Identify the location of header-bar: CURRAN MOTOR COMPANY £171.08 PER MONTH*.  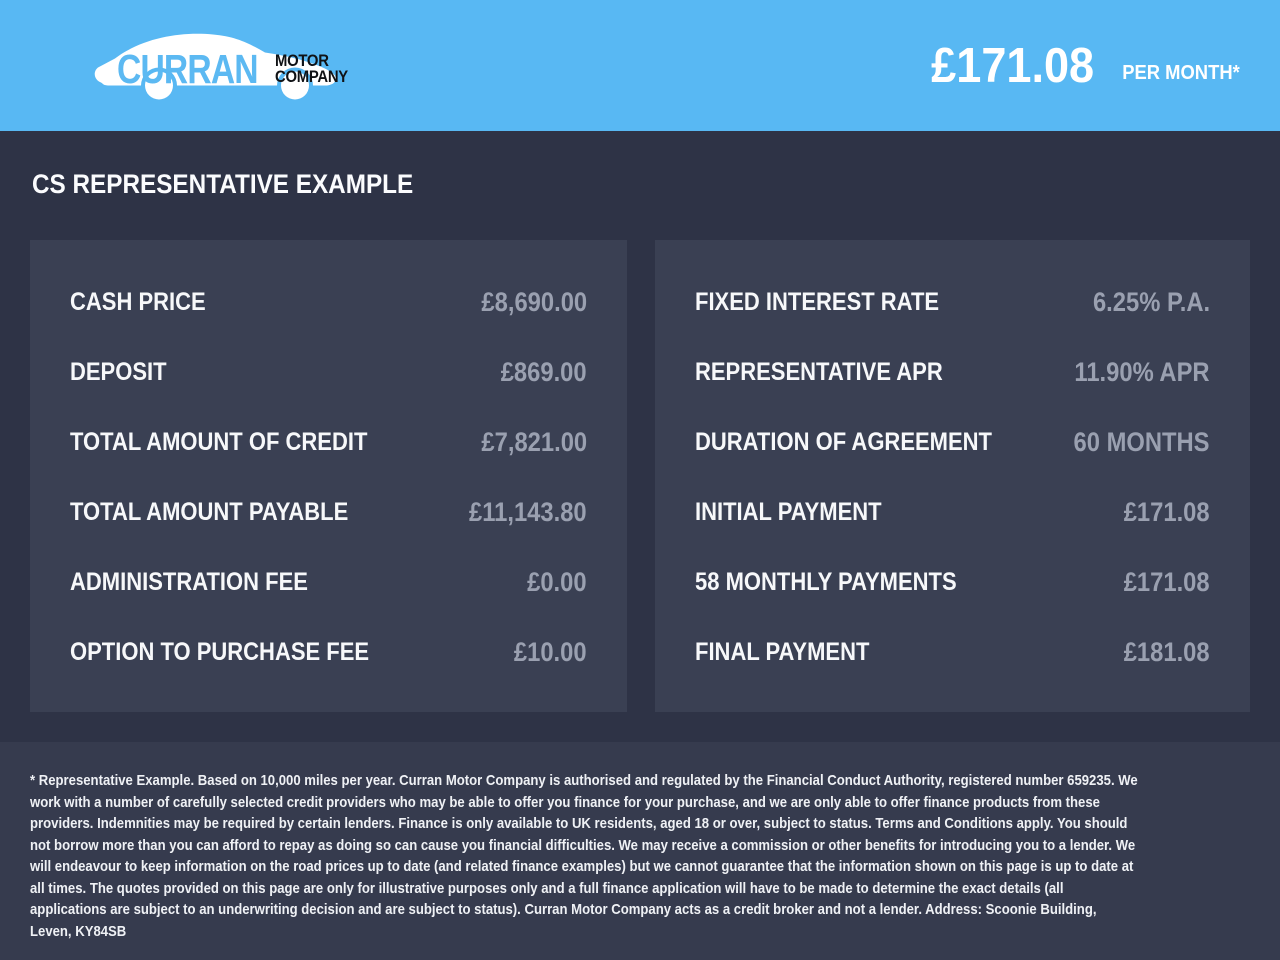
(640, 65).